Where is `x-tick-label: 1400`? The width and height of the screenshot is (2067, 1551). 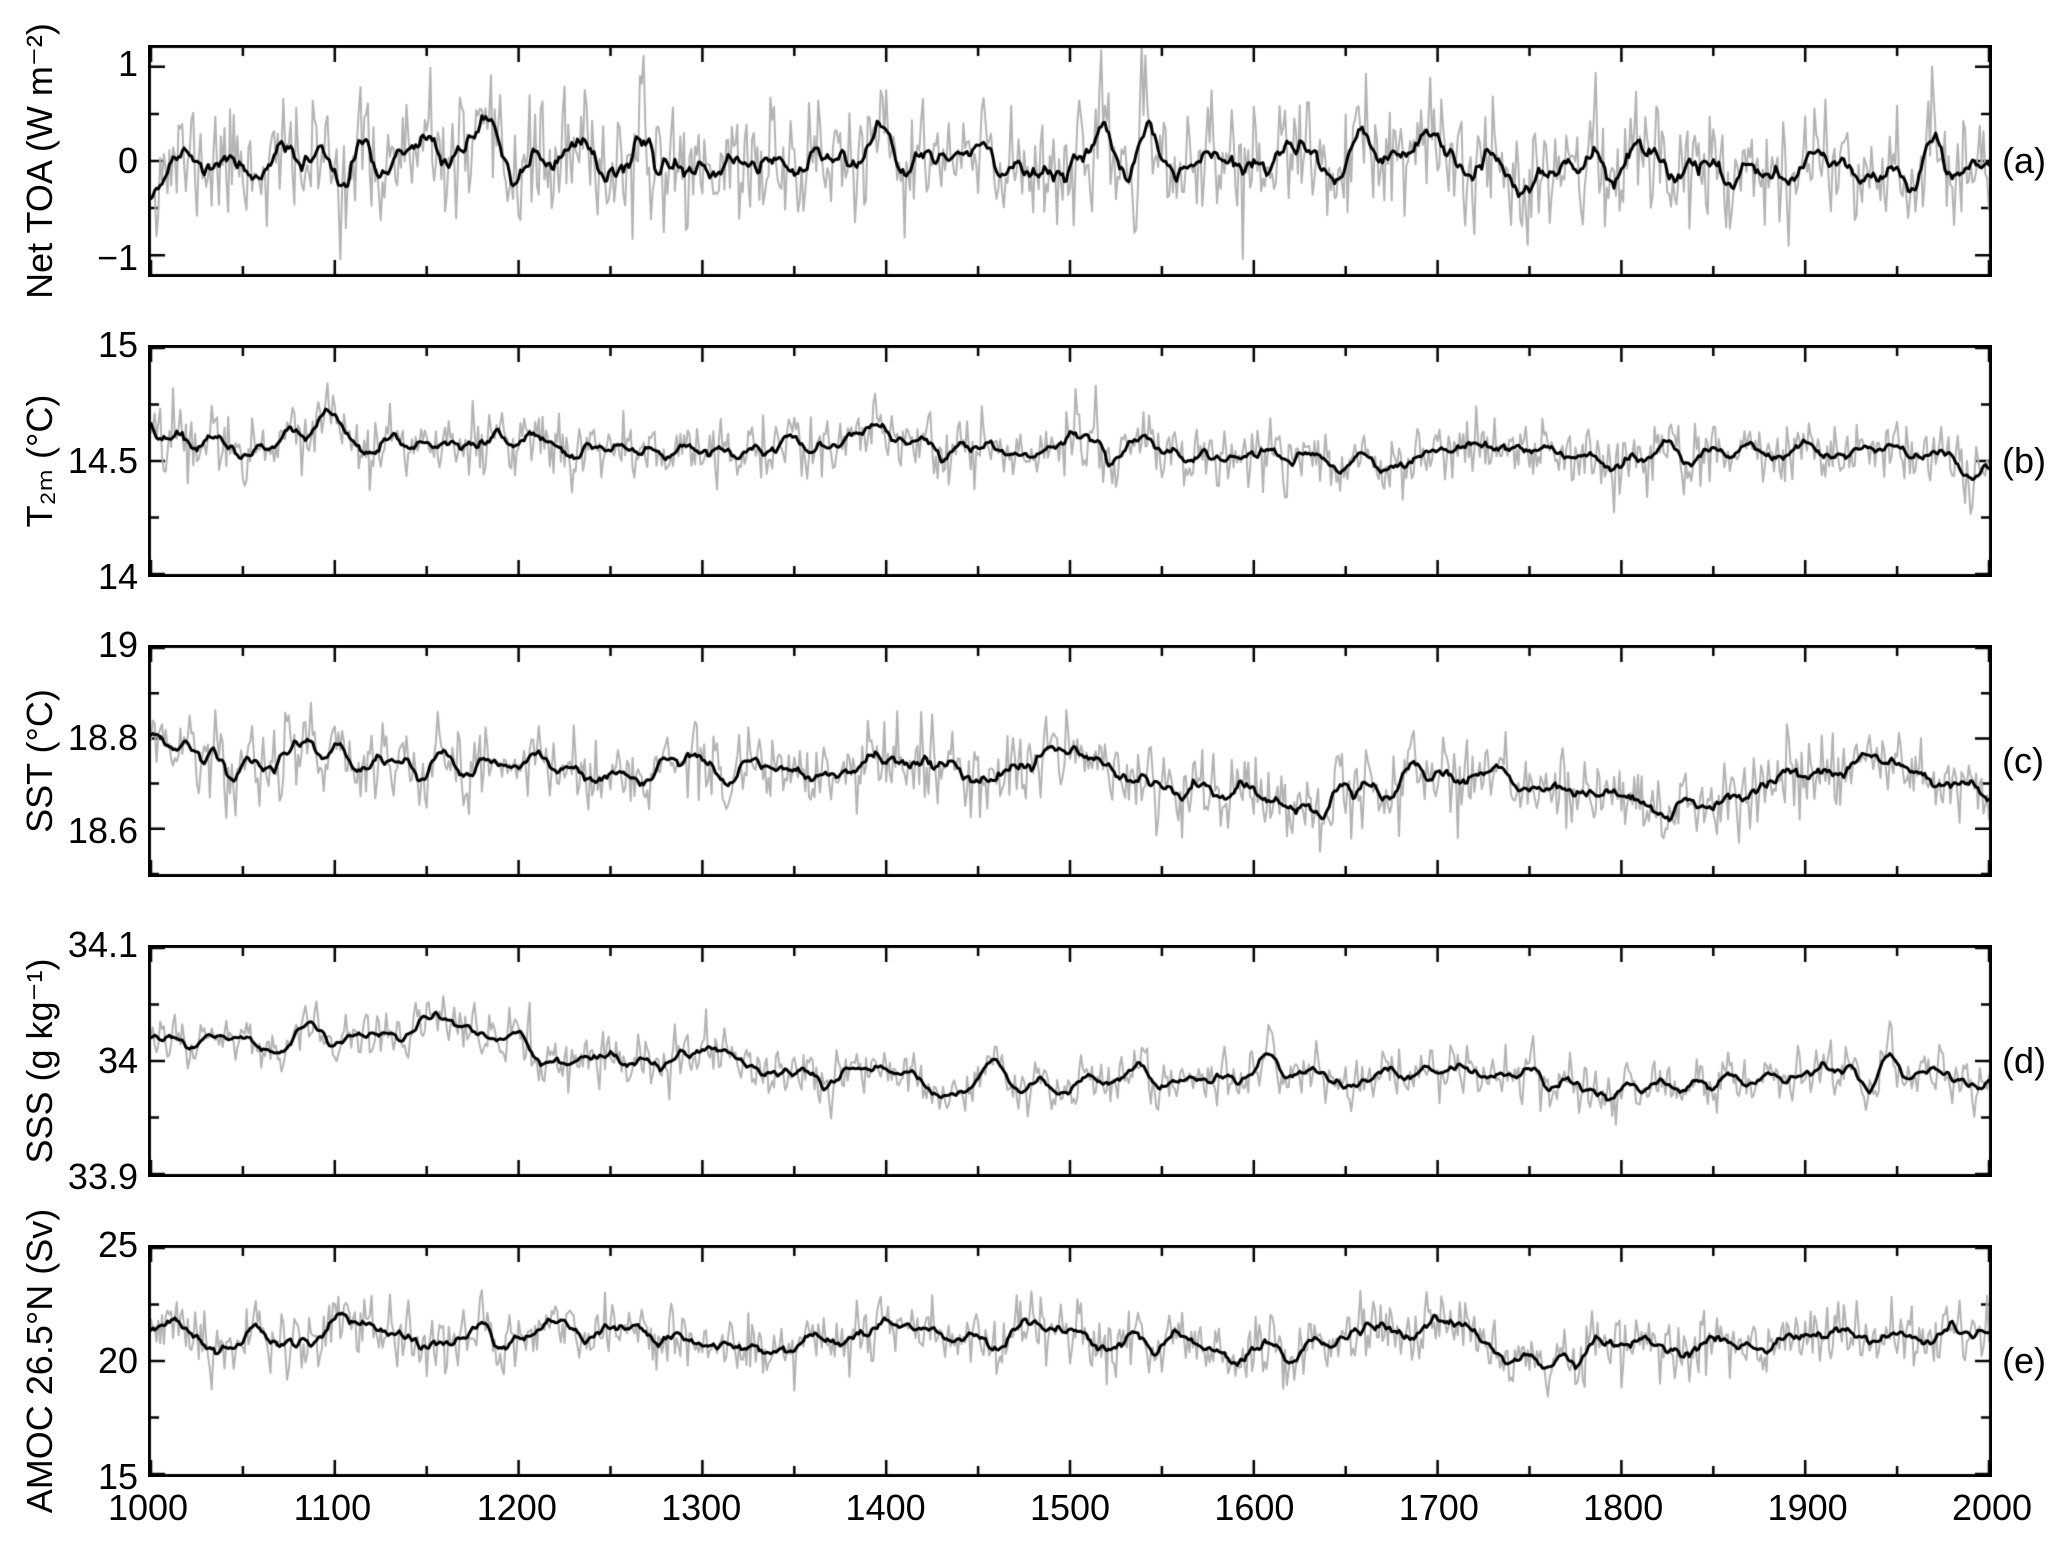 x-tick-label: 1400 is located at coordinates (885, 1507).